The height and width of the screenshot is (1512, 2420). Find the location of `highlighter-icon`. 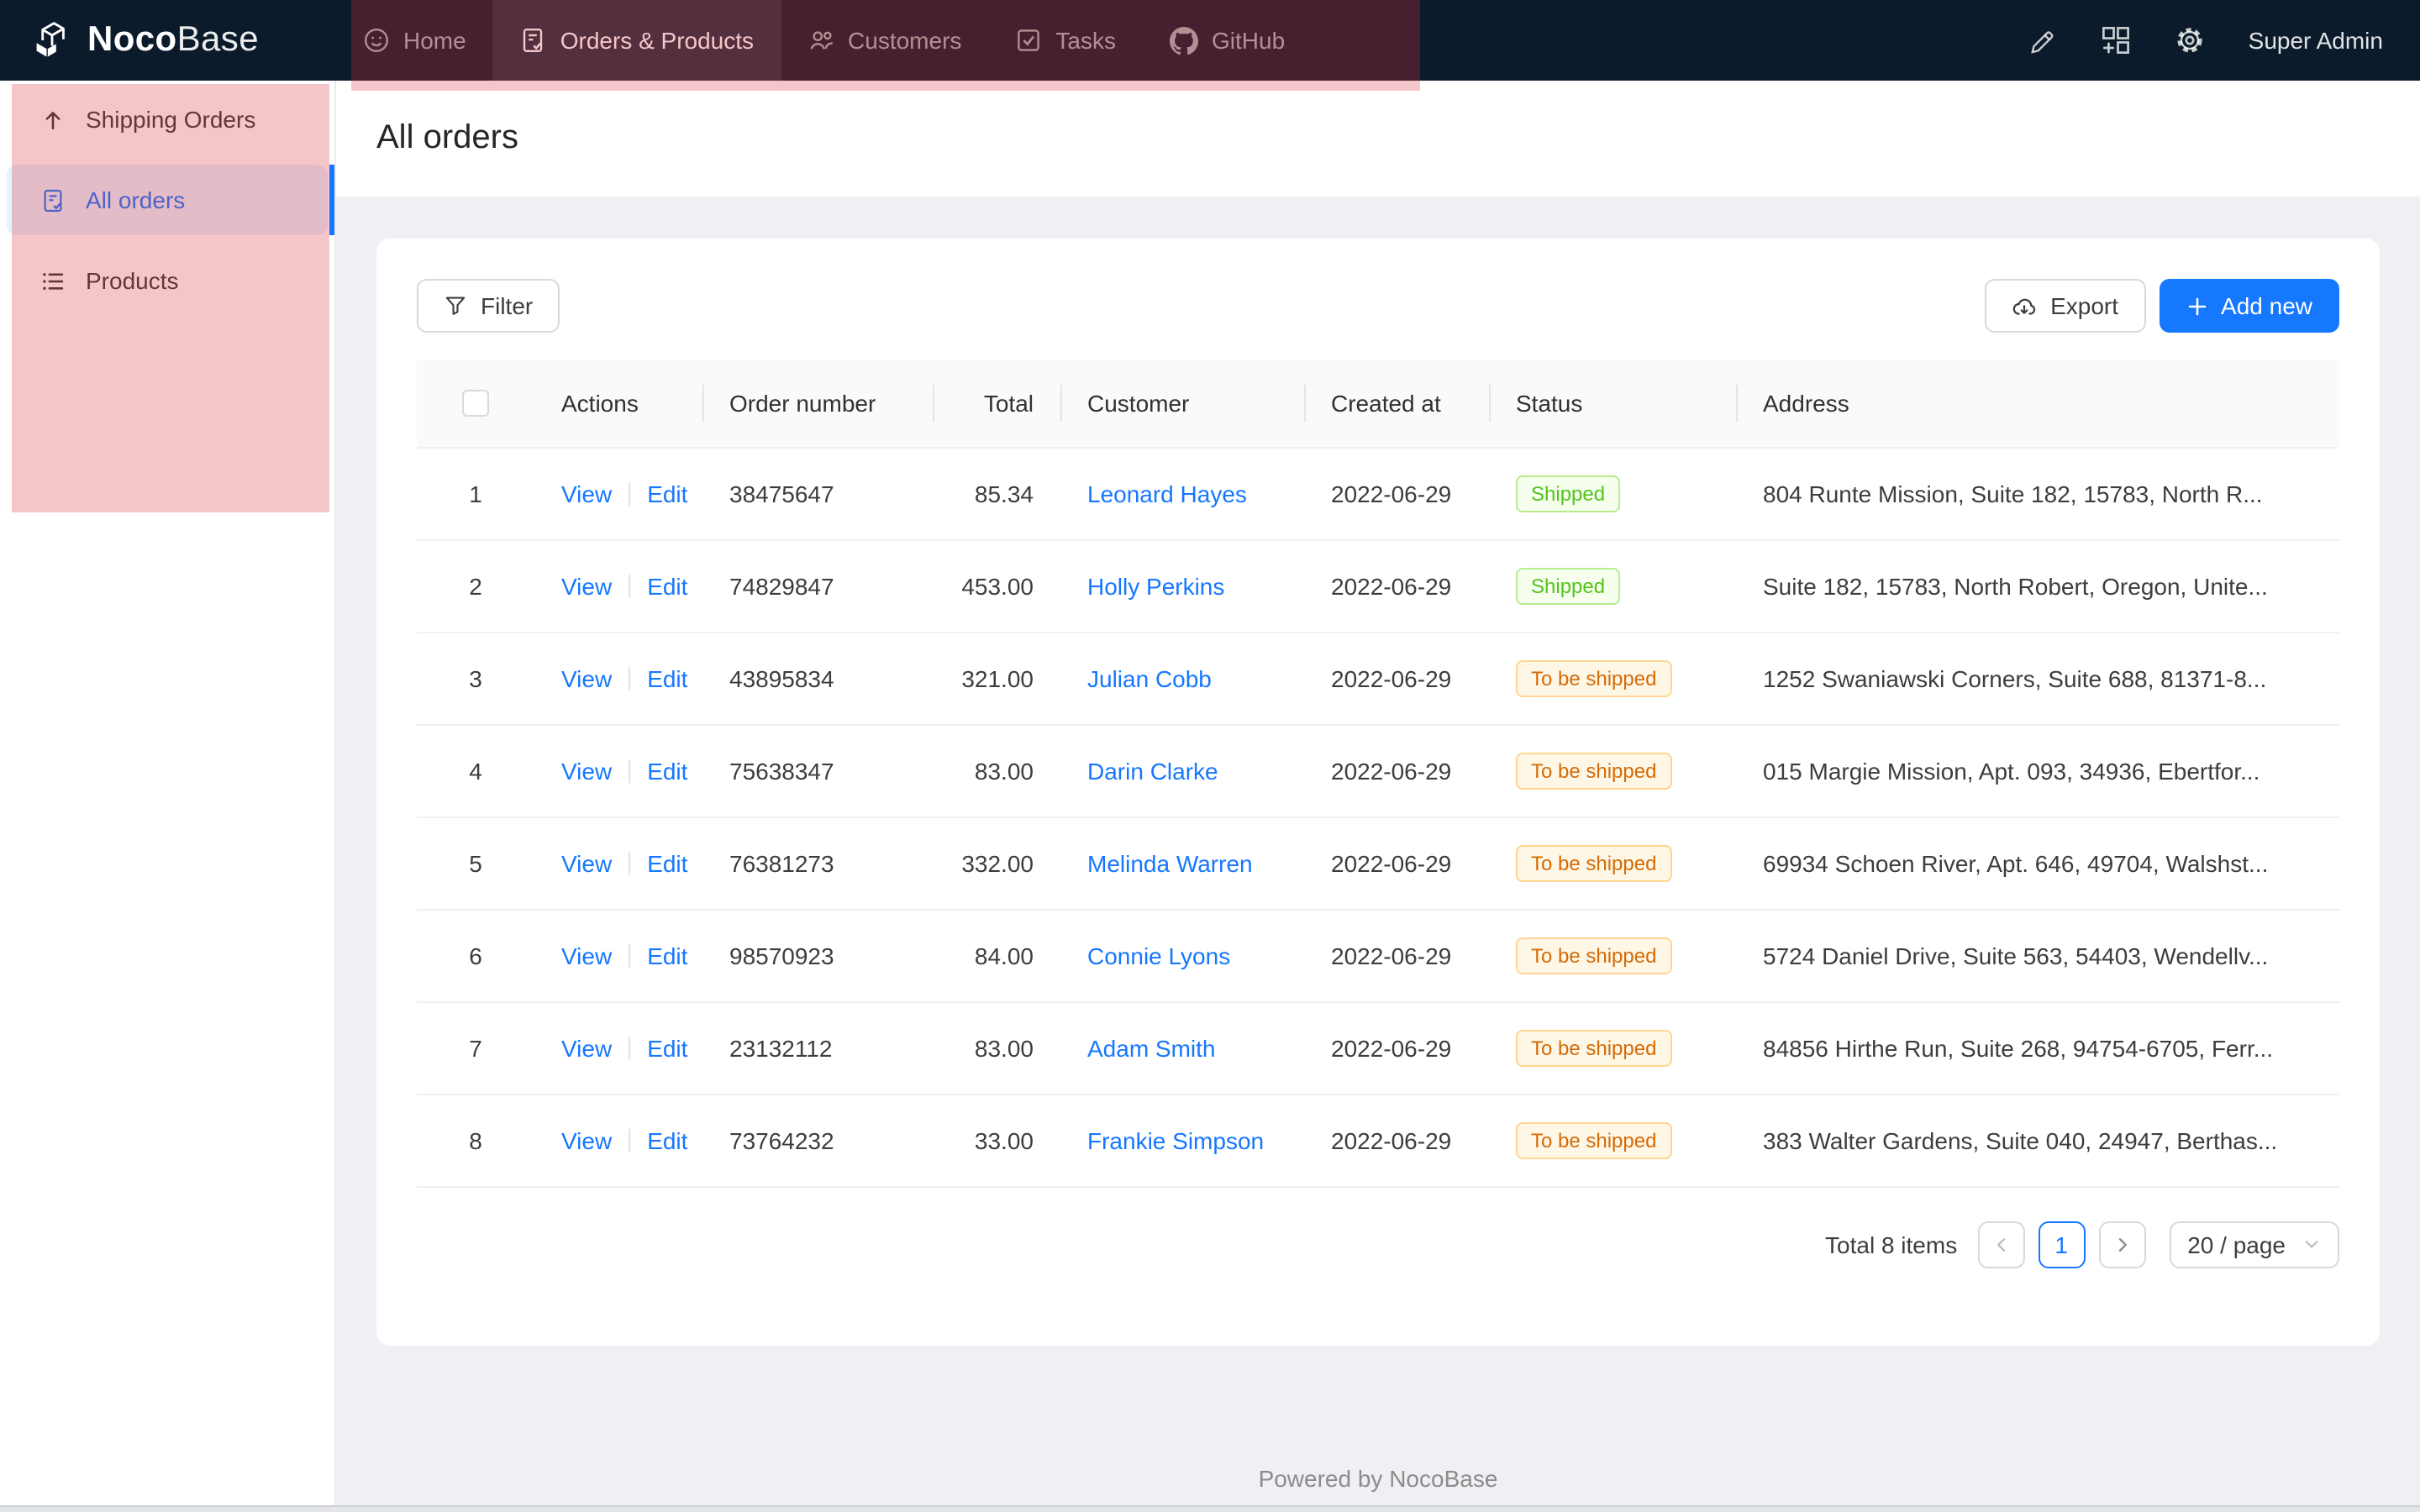

highlighter-icon is located at coordinates (2042, 40).